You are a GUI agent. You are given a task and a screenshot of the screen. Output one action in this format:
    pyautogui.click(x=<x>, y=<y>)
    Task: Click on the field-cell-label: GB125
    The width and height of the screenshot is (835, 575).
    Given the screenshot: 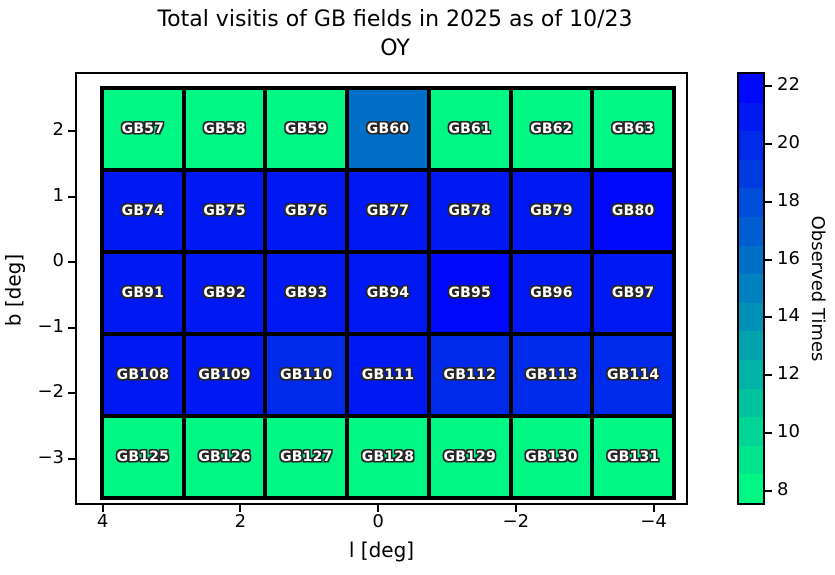 What is the action you would take?
    pyautogui.click(x=143, y=457)
    